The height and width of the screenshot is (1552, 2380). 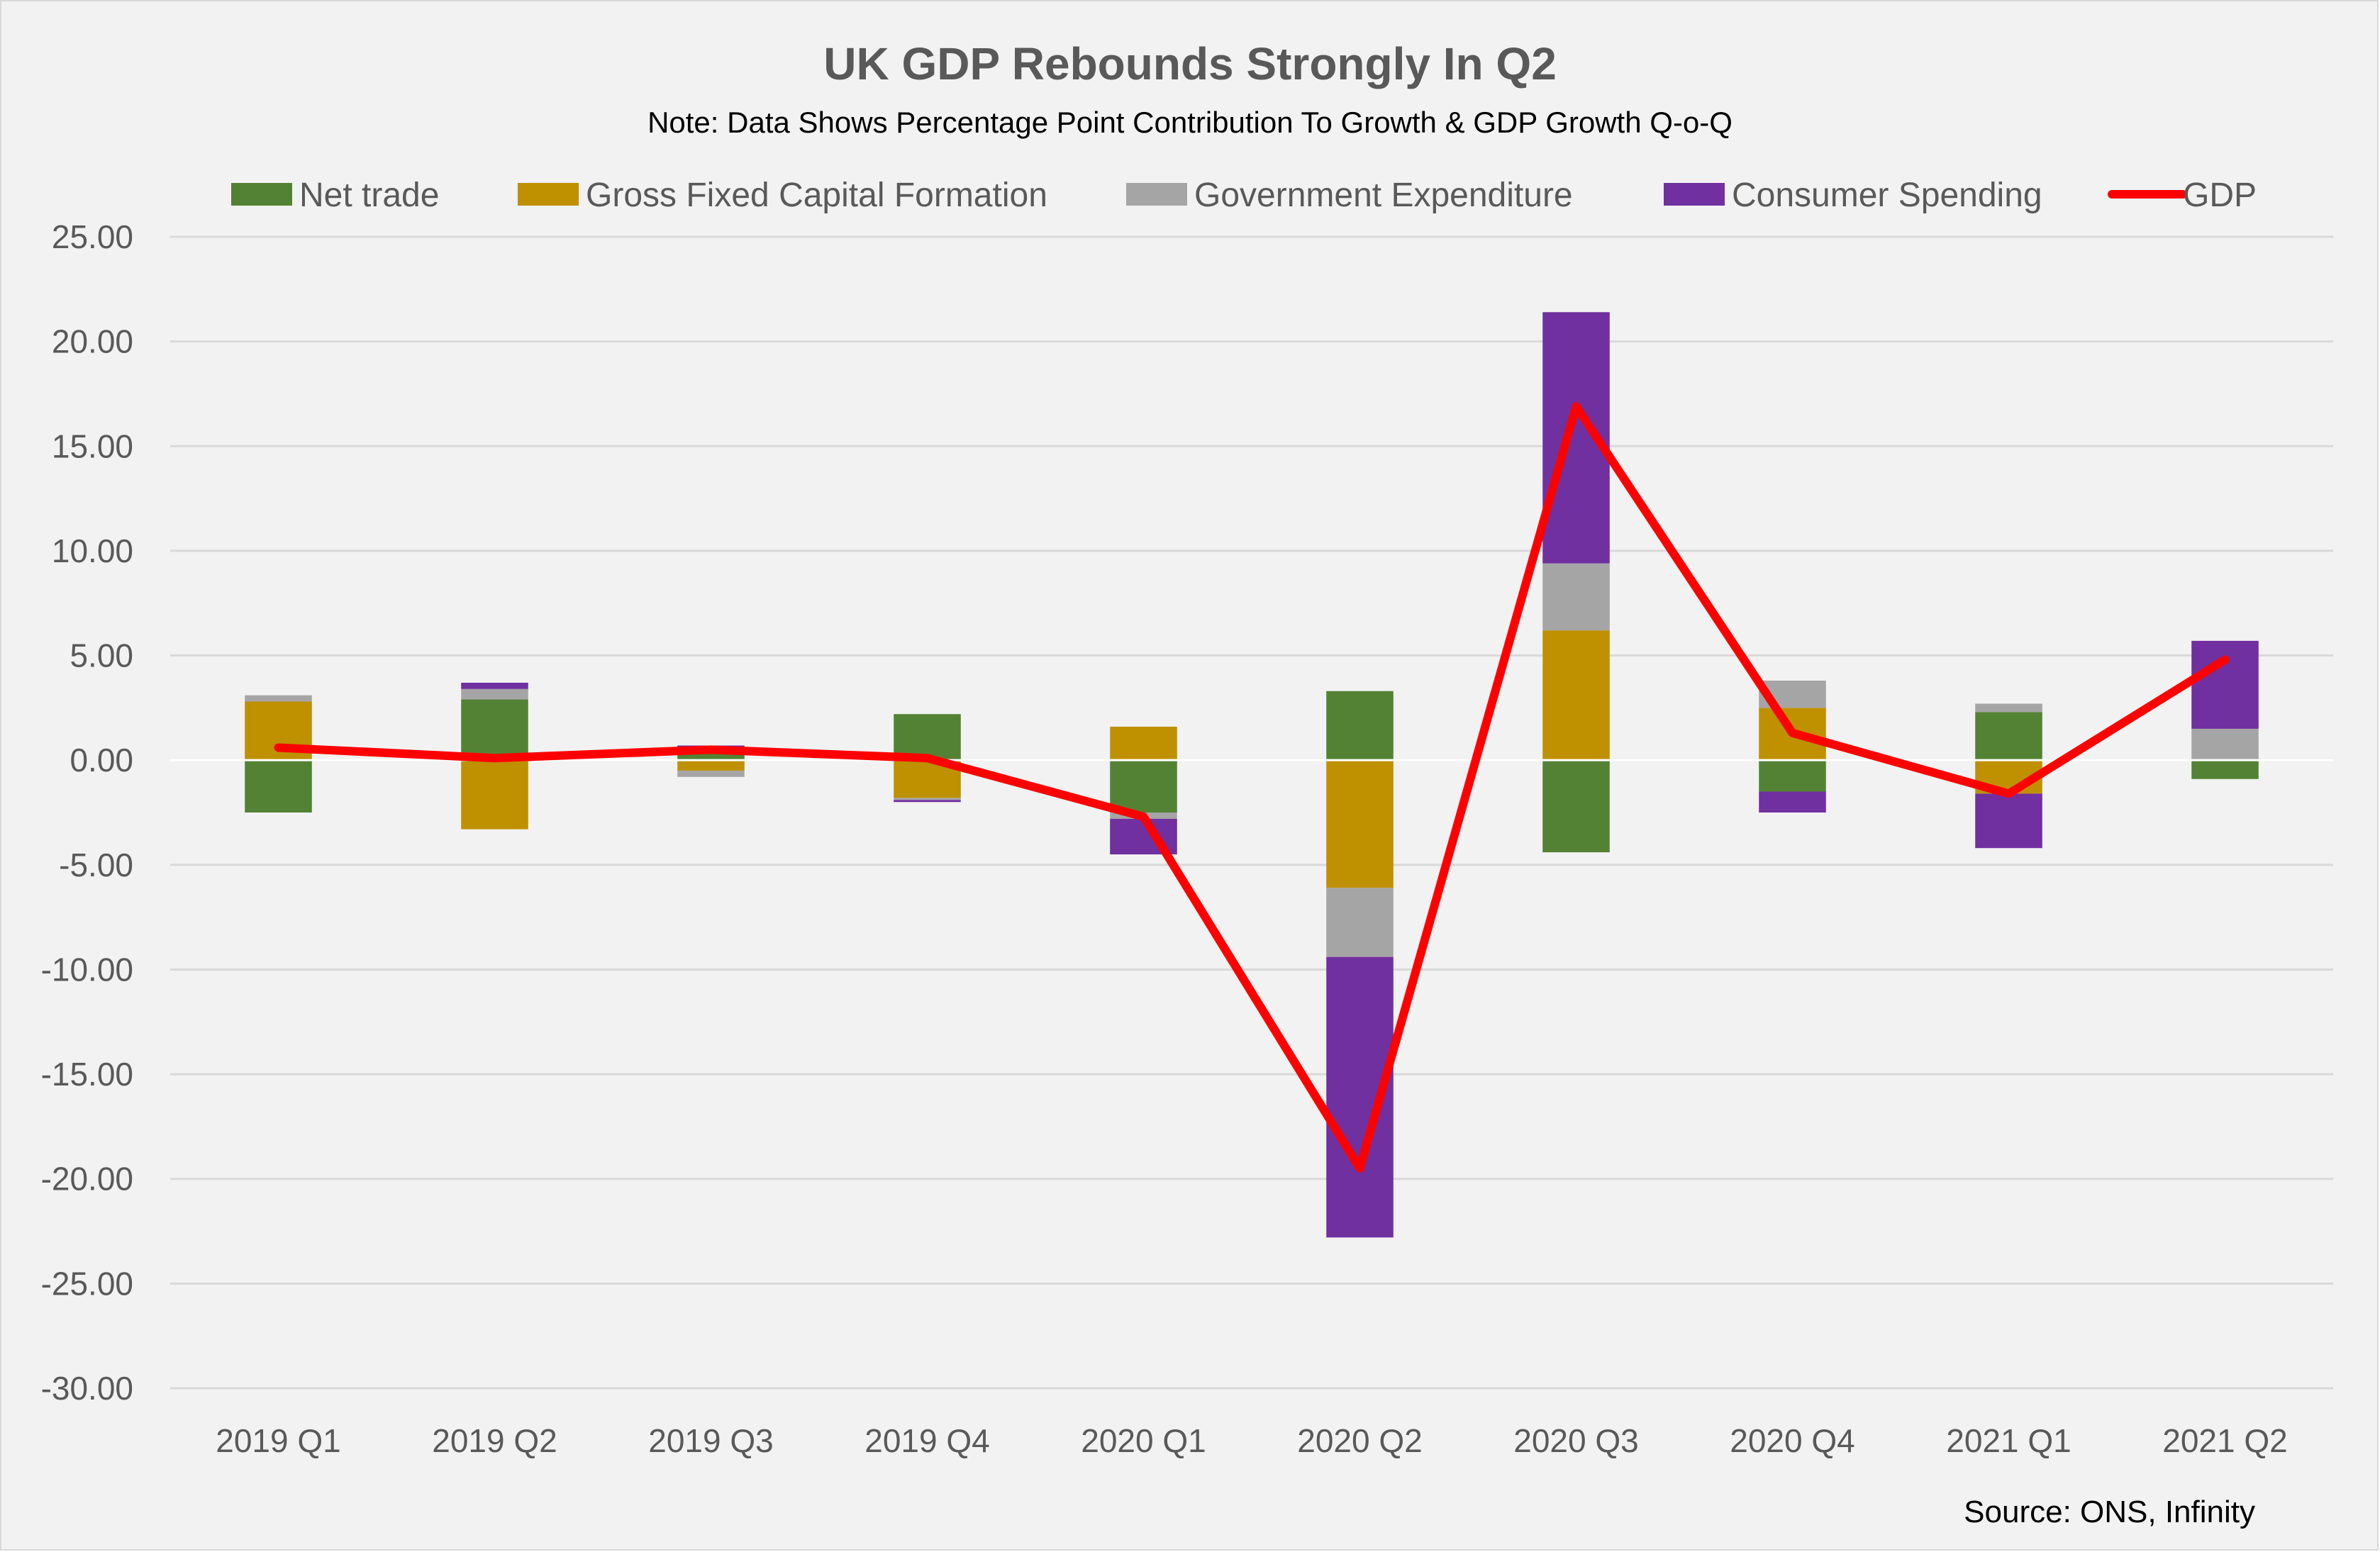 I want to click on x-tick-label: 2021 Q1, so click(x=2009, y=1441).